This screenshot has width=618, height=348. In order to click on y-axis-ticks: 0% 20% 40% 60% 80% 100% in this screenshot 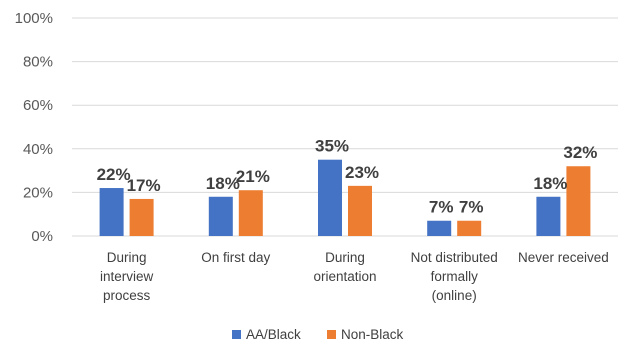, I will do `click(34, 127)`.